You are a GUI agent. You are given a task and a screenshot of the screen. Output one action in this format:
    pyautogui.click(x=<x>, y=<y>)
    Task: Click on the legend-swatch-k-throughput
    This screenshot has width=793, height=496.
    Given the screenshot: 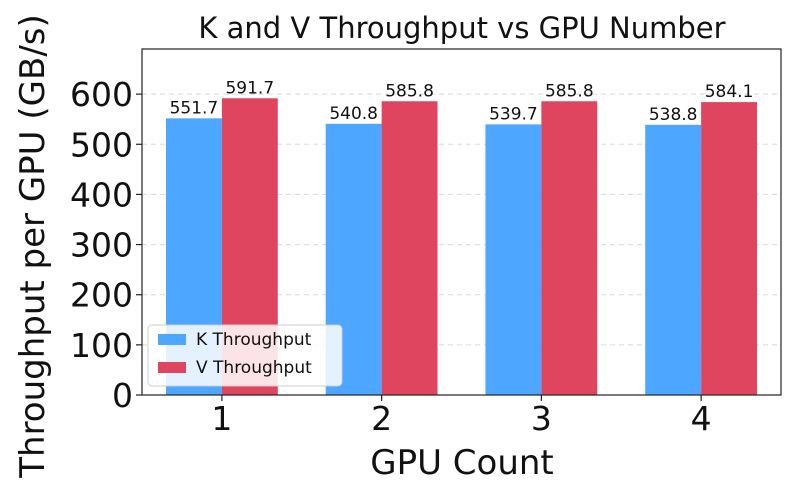 What is the action you would take?
    pyautogui.click(x=172, y=339)
    